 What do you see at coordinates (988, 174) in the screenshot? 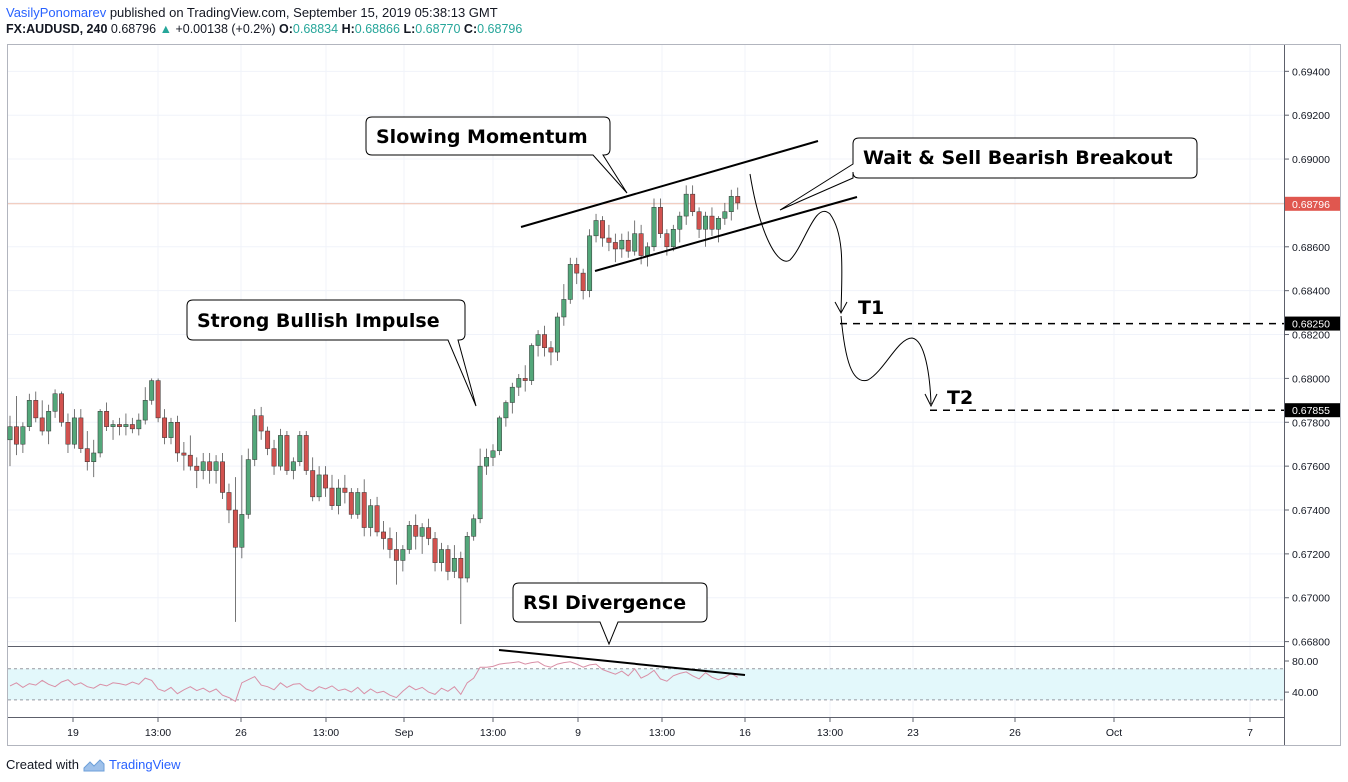
I see `callout-wait-sell-breakout: Wait & Sell Bearish Breakout` at bounding box center [988, 174].